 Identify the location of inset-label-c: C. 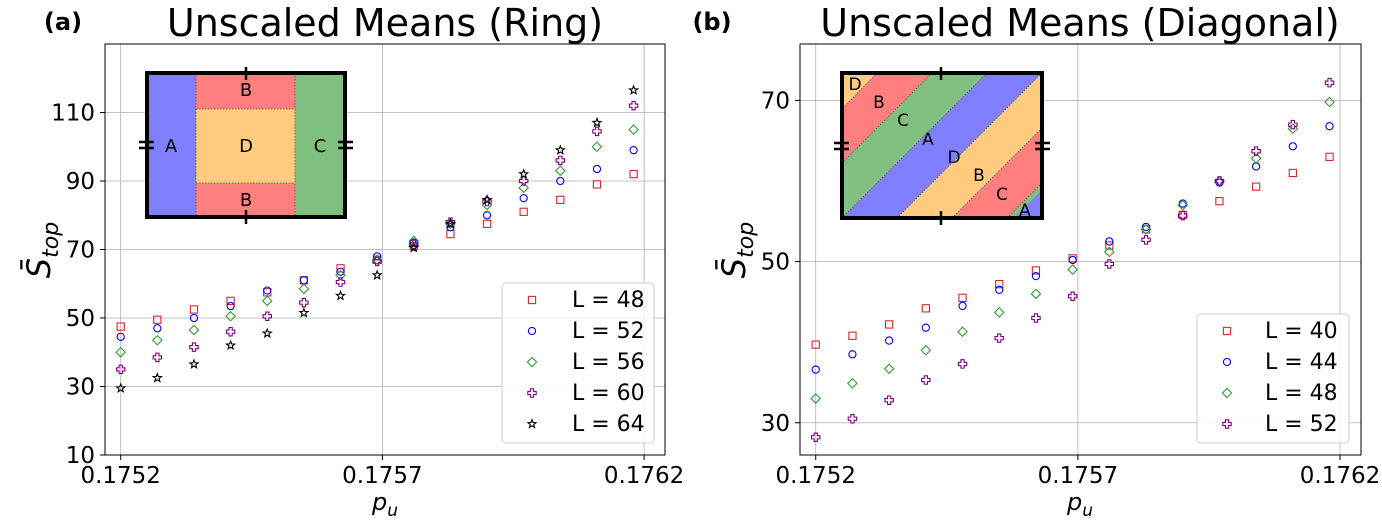
(320, 146).